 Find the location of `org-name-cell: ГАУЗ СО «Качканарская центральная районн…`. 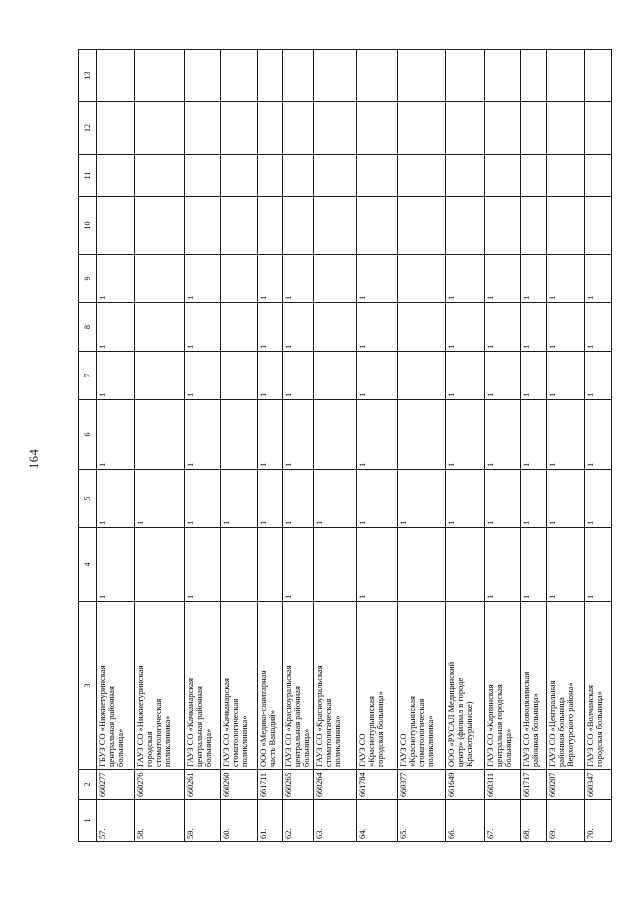

org-name-cell: ГАУЗ СО «Качканарская центральная районн… is located at coordinates (202, 685).